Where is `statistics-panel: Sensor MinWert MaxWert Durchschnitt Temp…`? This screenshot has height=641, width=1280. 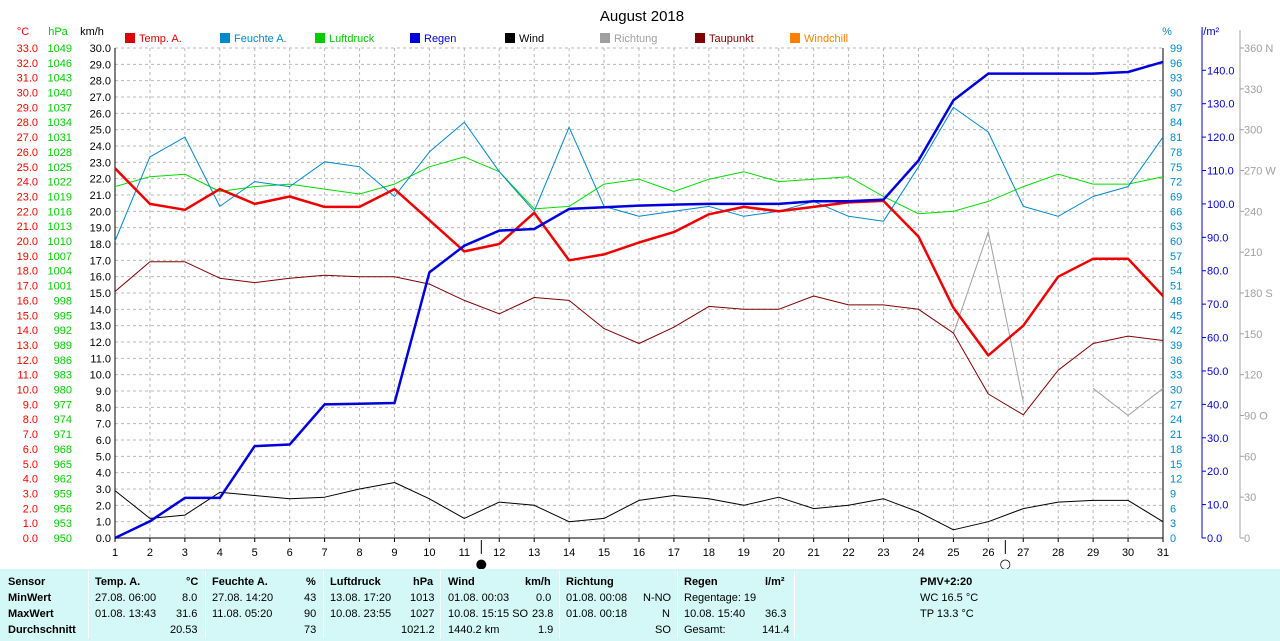 statistics-panel: Sensor MinWert MaxWert Durchschnitt Temp… is located at coordinates (640, 605).